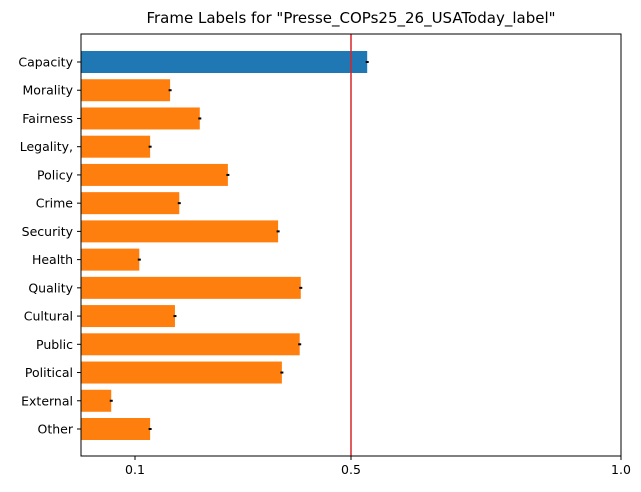 The image size is (641, 492). I want to click on y-tick-label: Political, so click(49, 372).